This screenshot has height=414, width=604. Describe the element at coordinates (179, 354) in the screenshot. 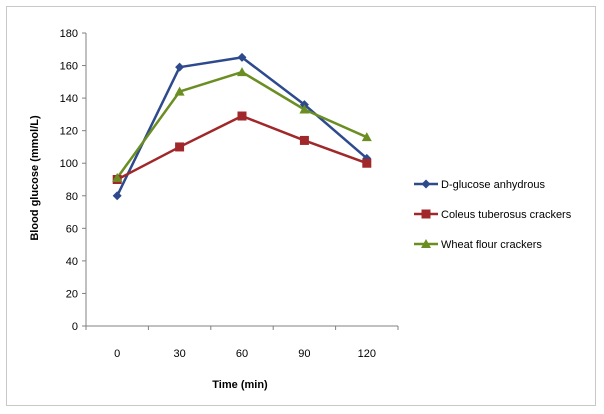

I see `x-tick-label: 30` at that location.